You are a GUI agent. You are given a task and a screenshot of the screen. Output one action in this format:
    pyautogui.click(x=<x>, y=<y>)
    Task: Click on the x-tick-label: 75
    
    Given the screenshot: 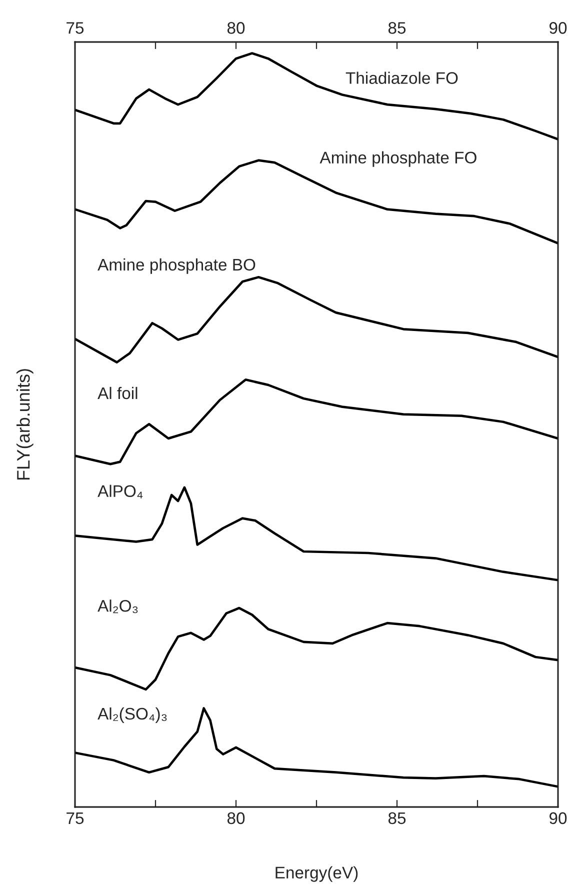 What is the action you would take?
    pyautogui.click(x=75, y=818)
    